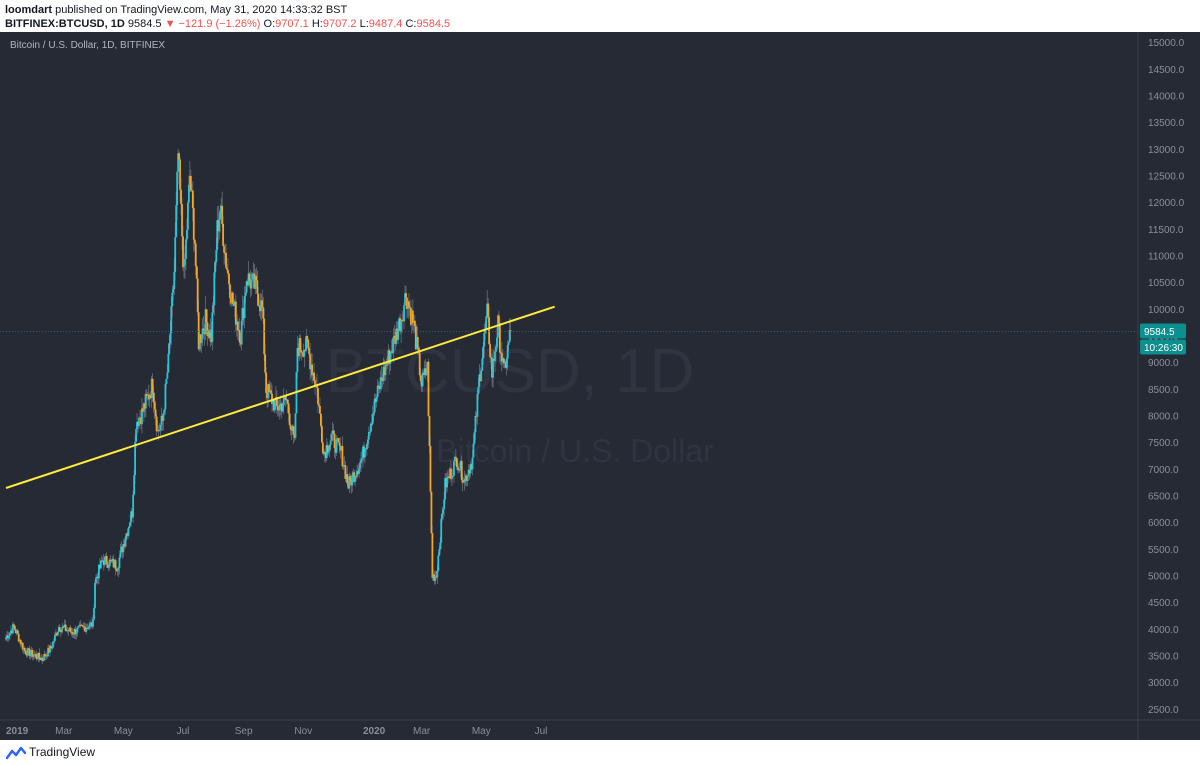 This screenshot has height=766, width=1200. I want to click on y-tick-label: 9000.0, so click(1163, 363).